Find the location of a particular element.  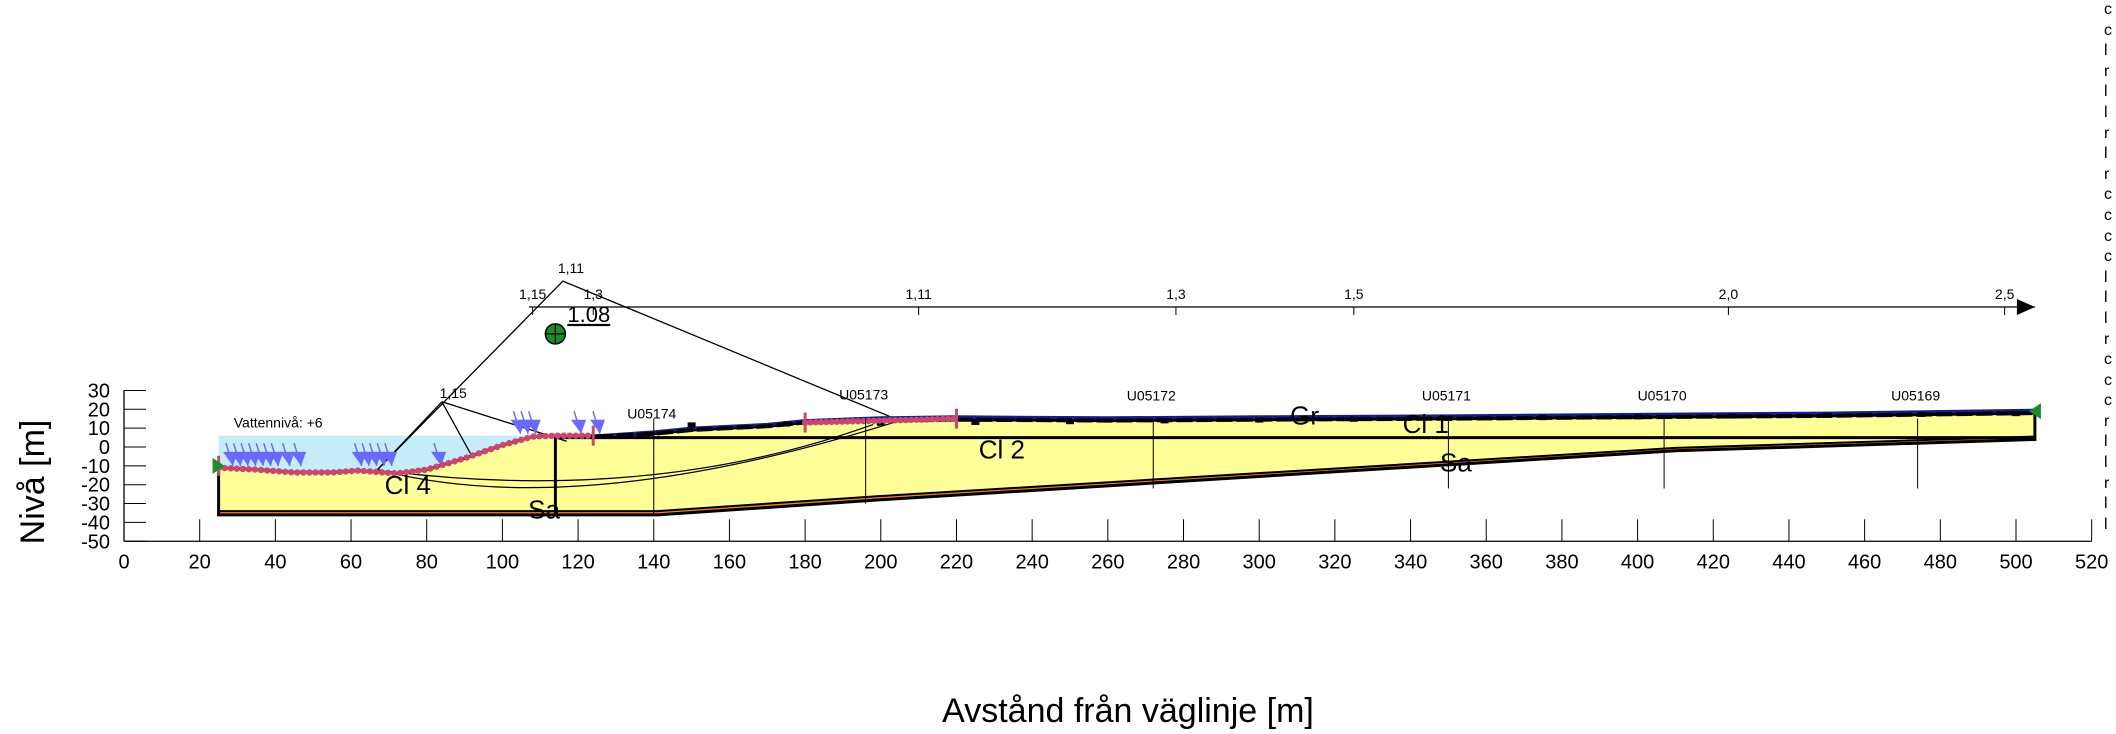

x-tick-label: 20 is located at coordinates (200, 562).